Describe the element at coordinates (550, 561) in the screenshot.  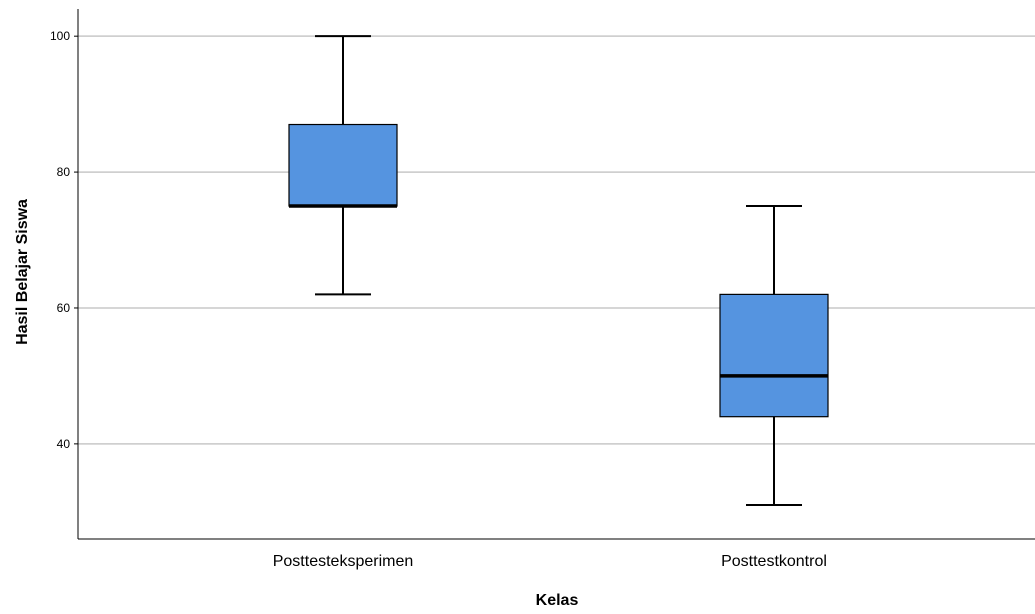
I see `x-tick-labels: Posttesteksperimen Posttestkontrol` at that location.